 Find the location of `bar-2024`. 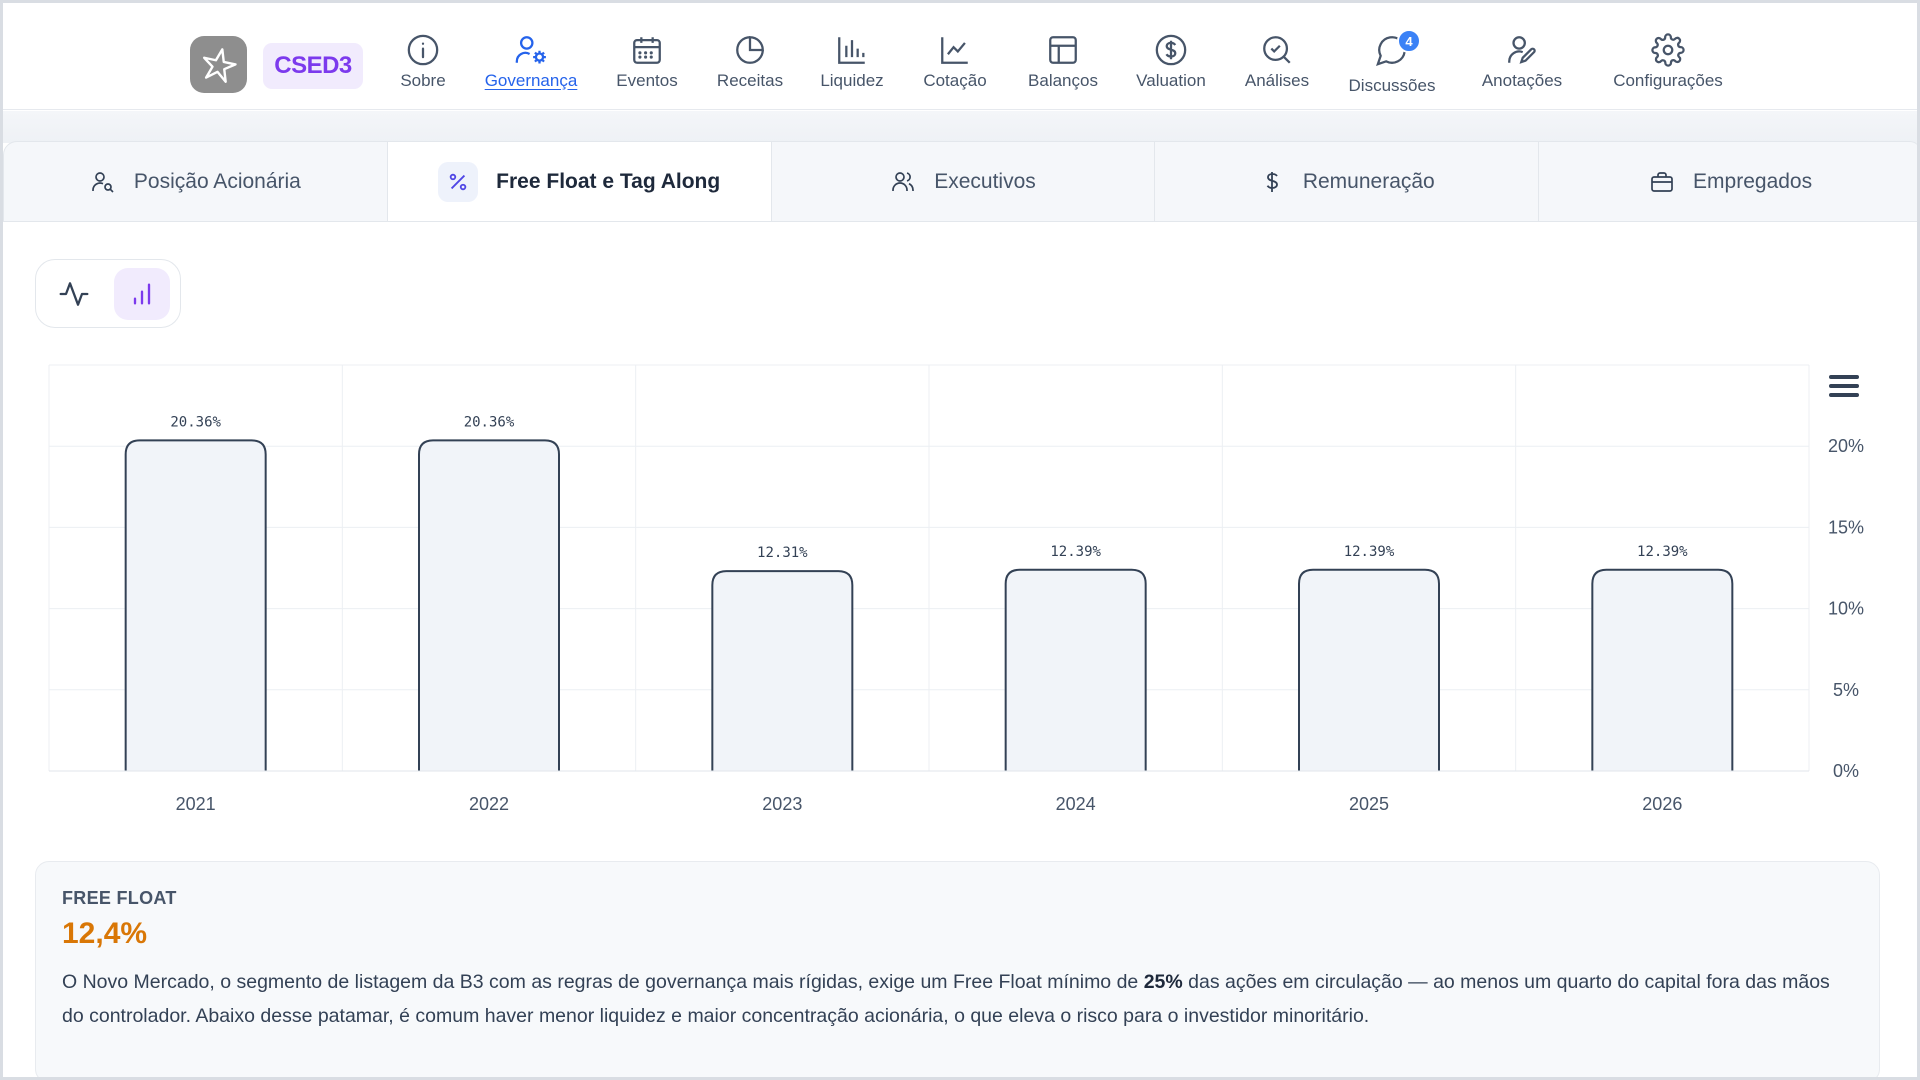

bar-2024 is located at coordinates (1075, 669).